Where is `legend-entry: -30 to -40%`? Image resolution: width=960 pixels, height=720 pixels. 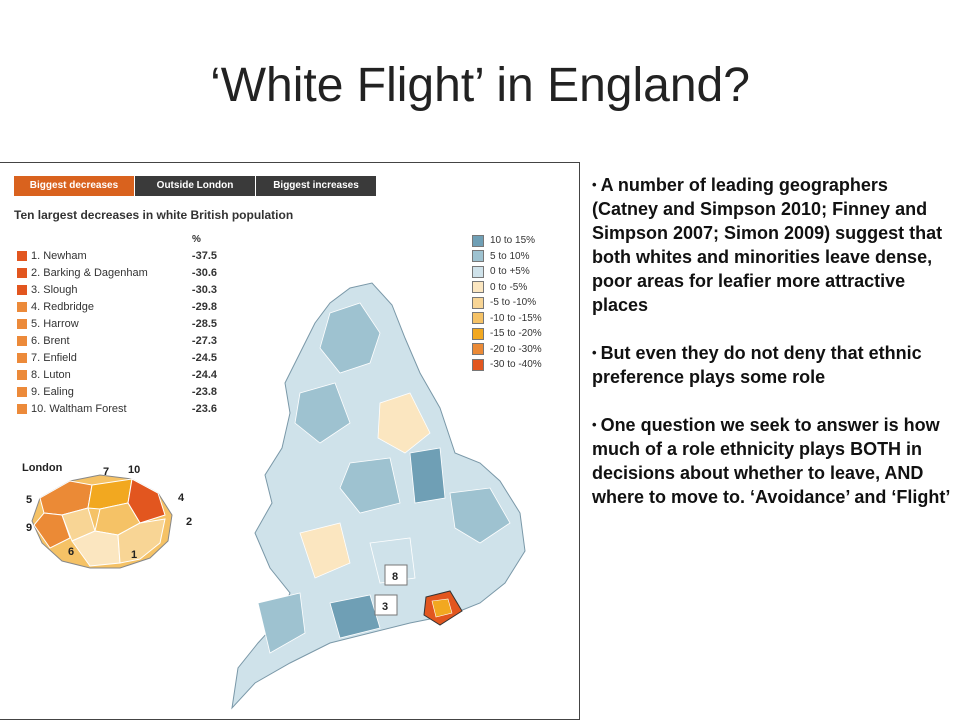
legend-entry: -30 to -40% is located at coordinates (507, 365).